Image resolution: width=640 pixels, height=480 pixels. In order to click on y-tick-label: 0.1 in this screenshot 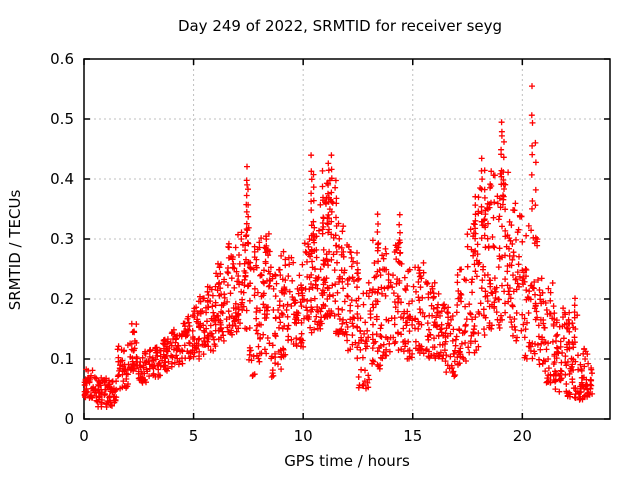, I will do `click(62, 359)`.